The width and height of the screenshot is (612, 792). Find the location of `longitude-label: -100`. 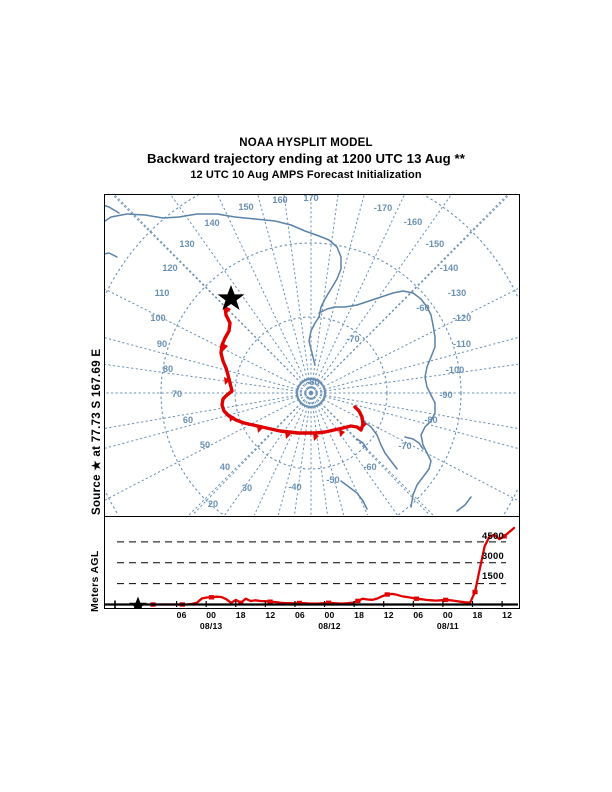

longitude-label: -100 is located at coordinates (455, 370).